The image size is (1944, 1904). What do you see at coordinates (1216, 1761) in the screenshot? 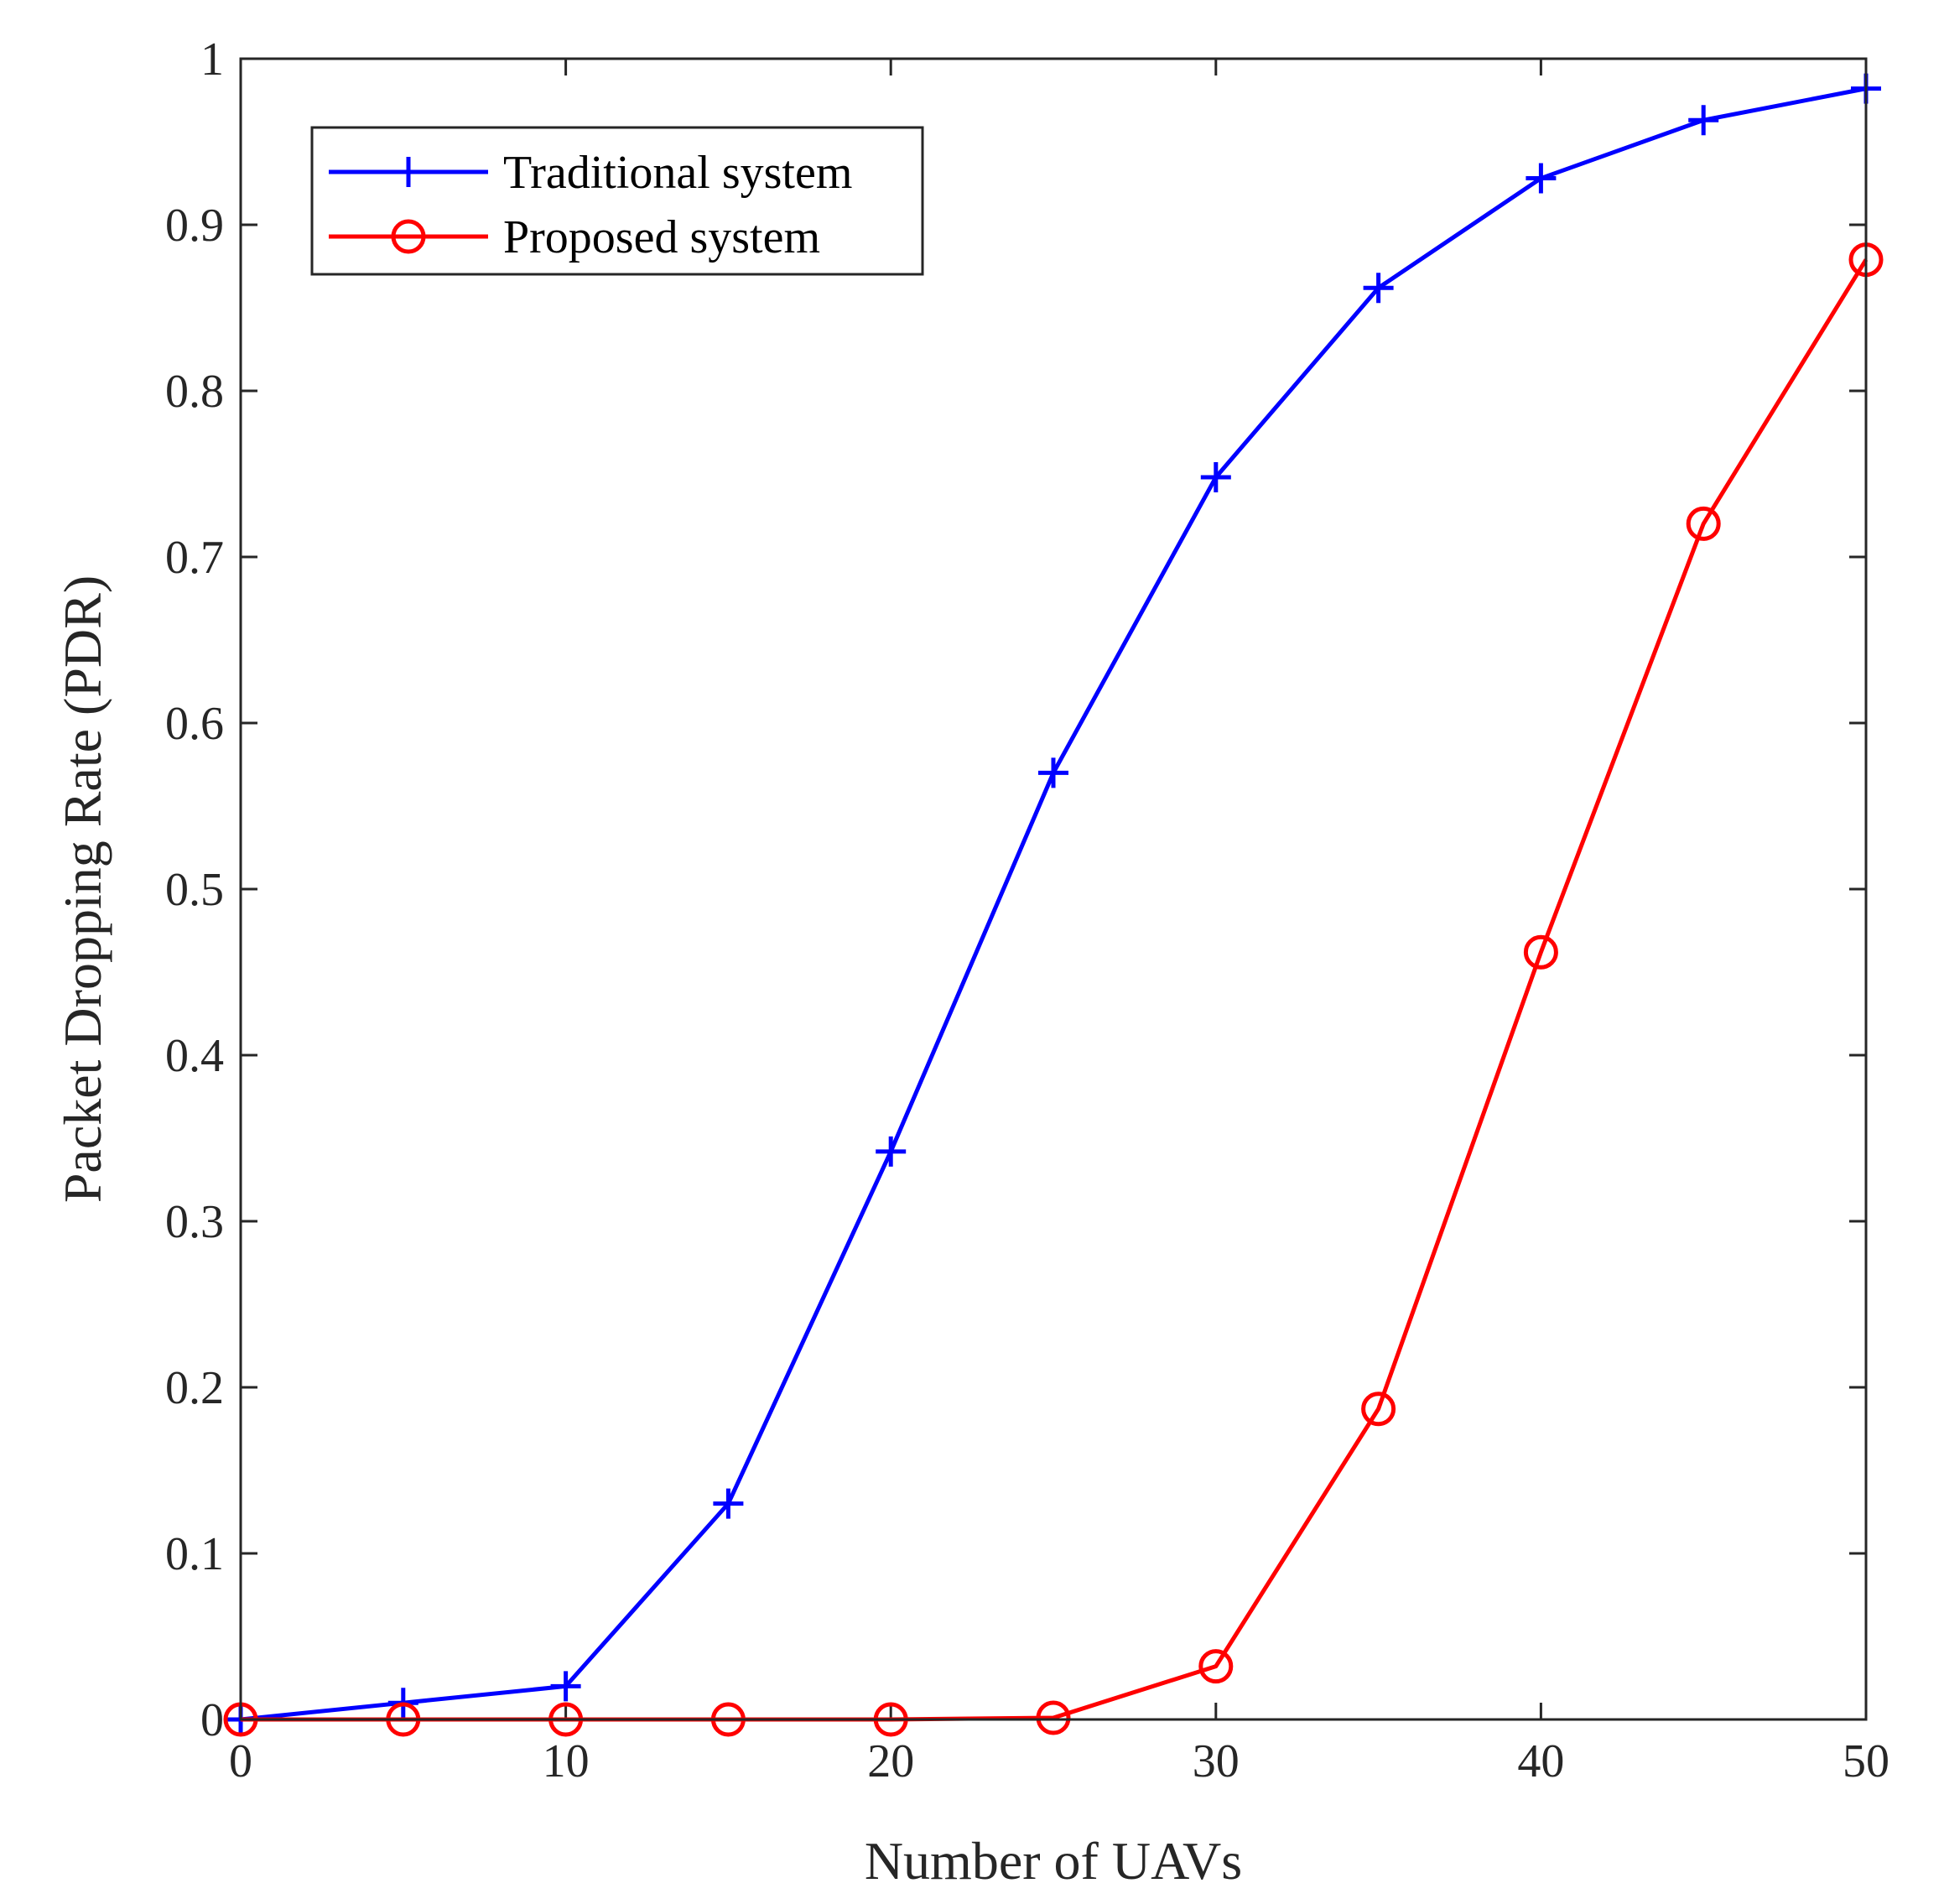
I see `x-tick-label: 30` at bounding box center [1216, 1761].